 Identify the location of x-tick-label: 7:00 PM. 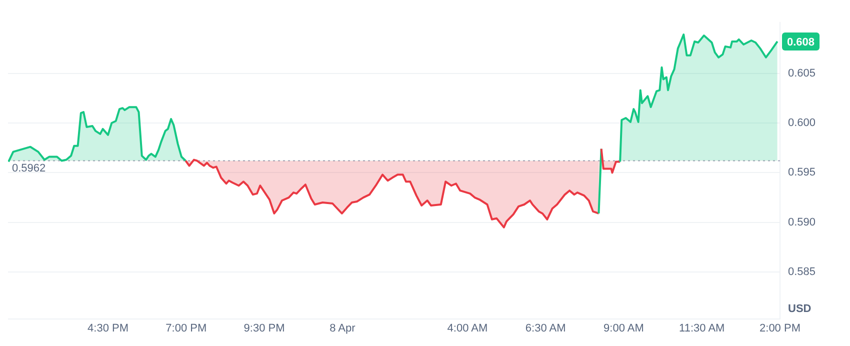
(186, 328).